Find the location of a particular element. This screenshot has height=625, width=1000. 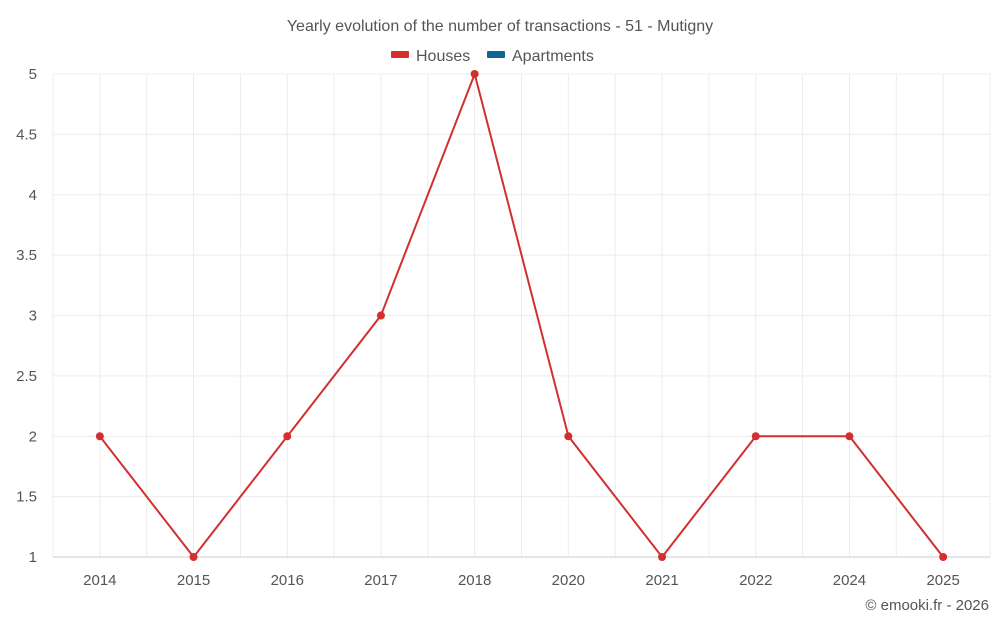

legend-swatch-apartments is located at coordinates (496, 54).